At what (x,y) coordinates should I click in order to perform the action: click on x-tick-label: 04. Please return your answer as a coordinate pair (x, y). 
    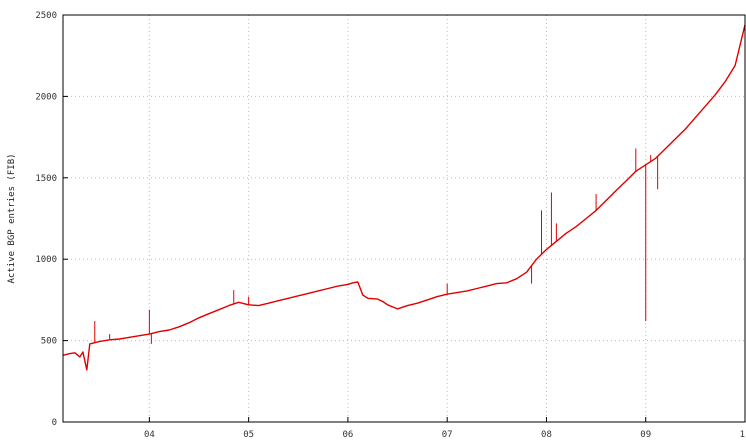
    Looking at the image, I should click on (149, 435).